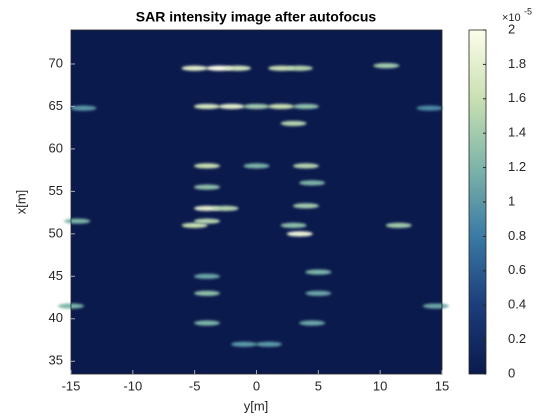 The image size is (560, 420). What do you see at coordinates (528, 11) in the screenshot?
I see `colorbar-exponent: -5` at bounding box center [528, 11].